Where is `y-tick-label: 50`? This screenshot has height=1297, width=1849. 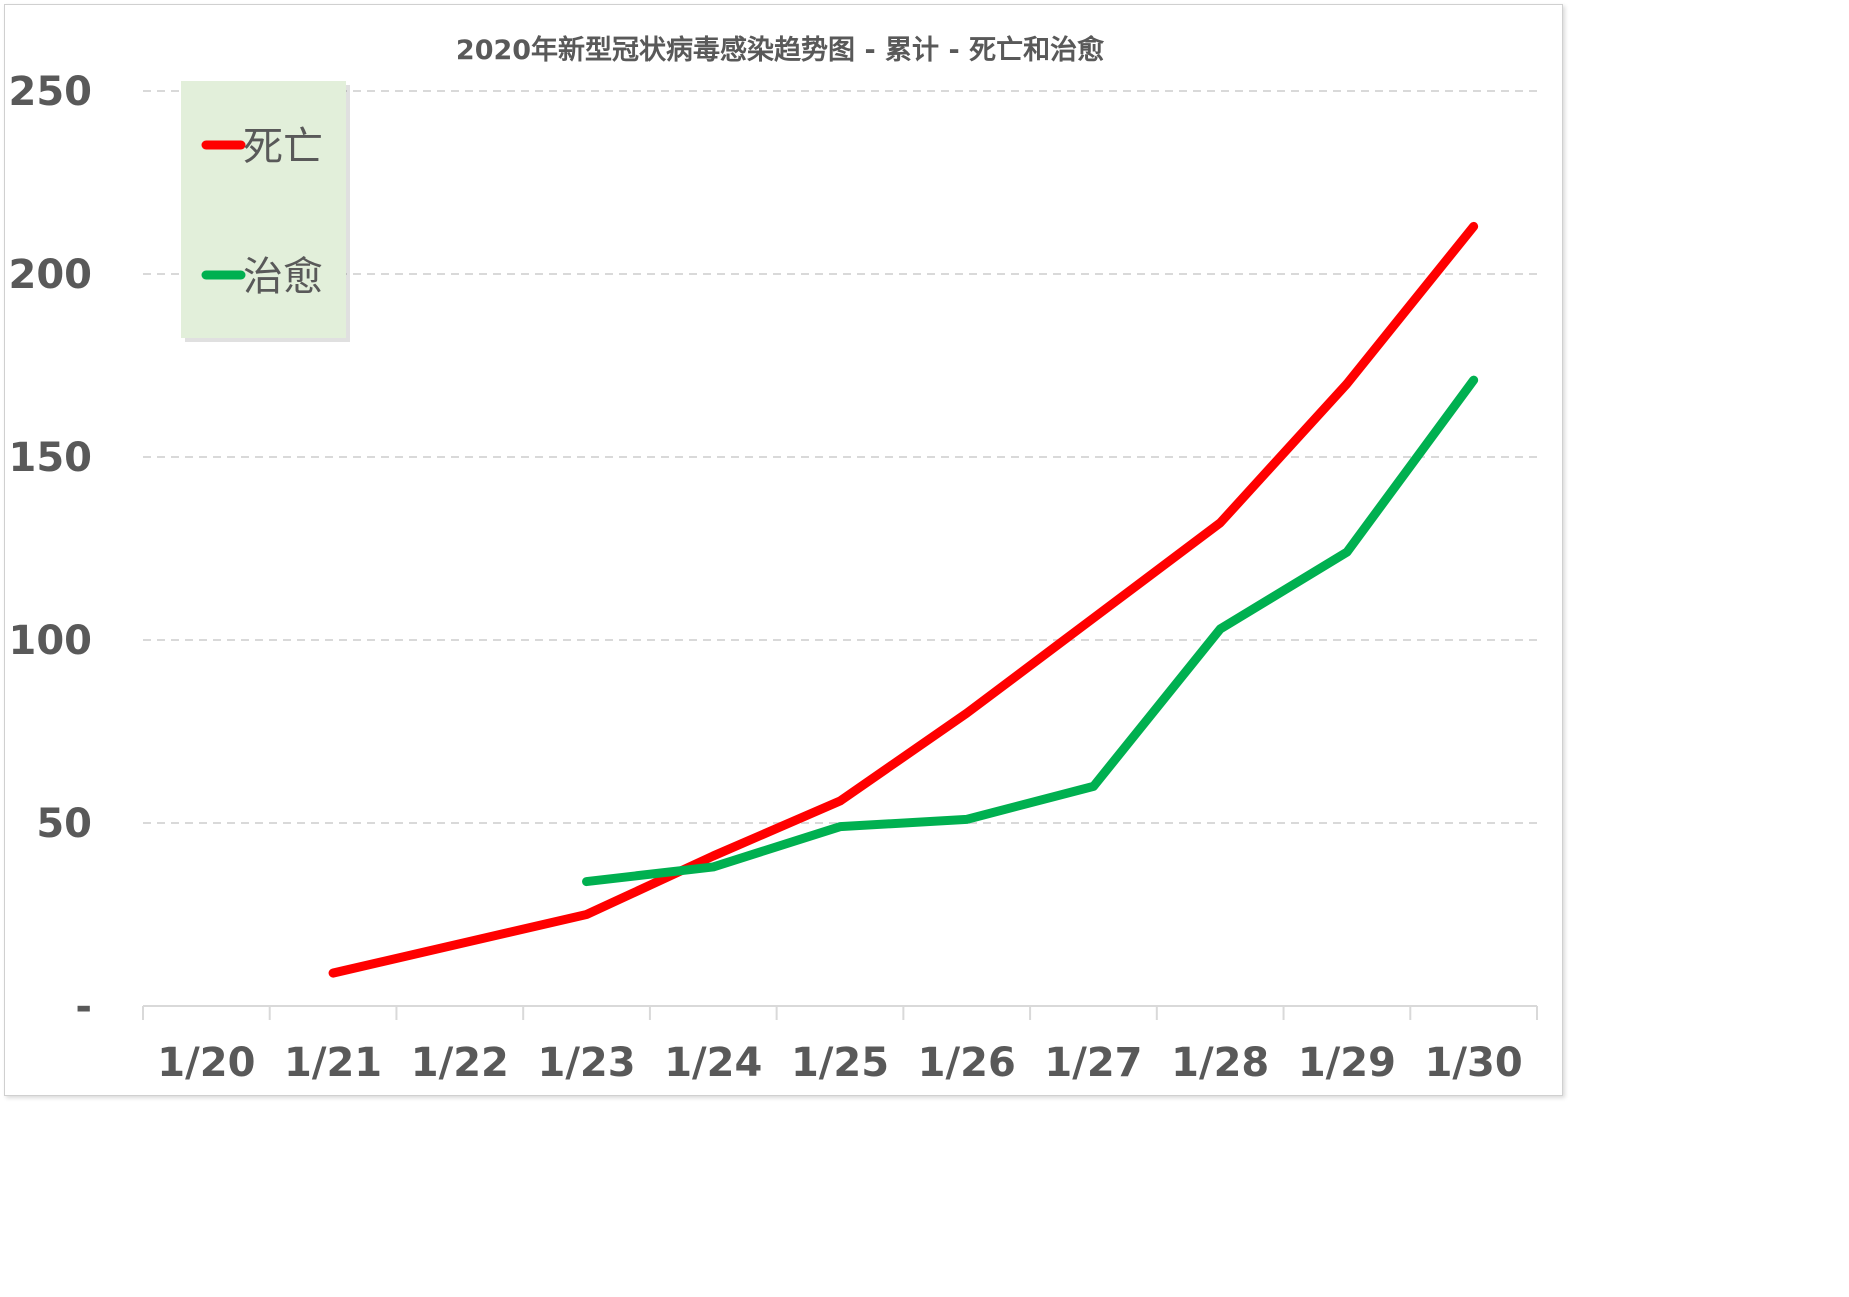
y-tick-label: 50 is located at coordinates (64, 824).